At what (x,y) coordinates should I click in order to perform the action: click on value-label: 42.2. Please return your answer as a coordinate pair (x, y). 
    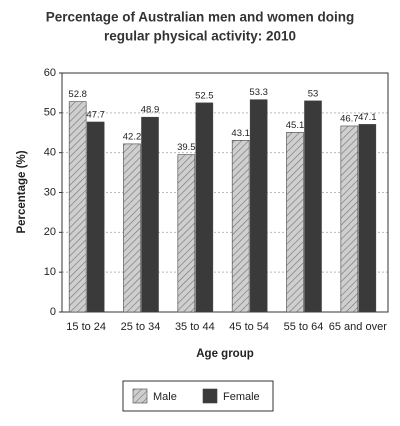
    Looking at the image, I should click on (132, 136).